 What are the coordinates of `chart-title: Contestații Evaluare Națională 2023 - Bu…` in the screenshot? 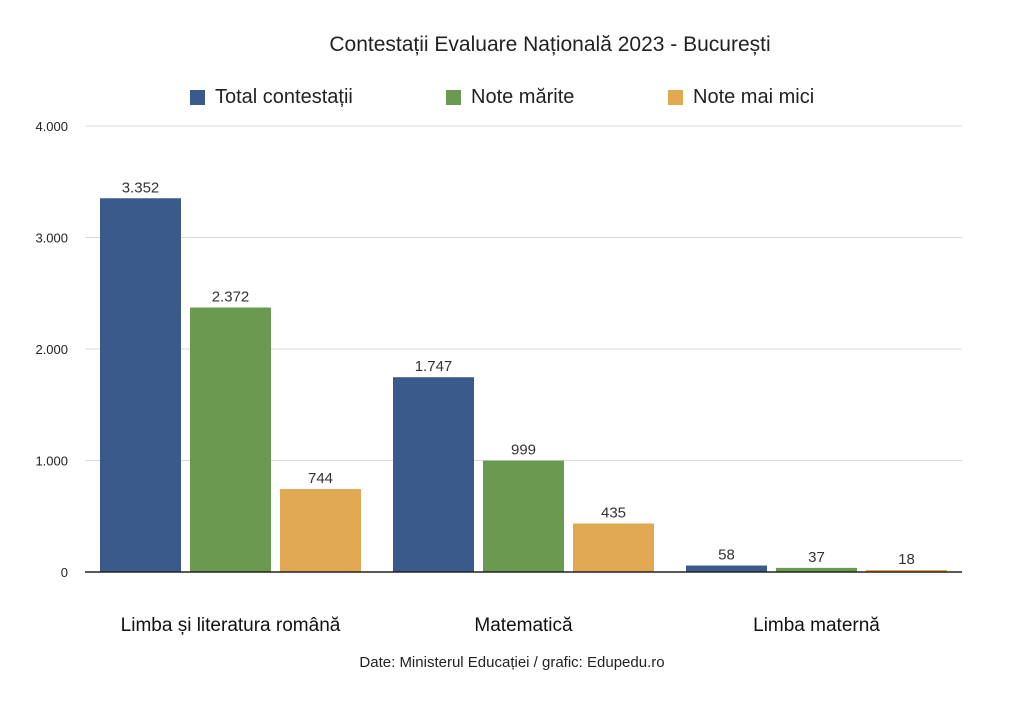 It's located at (550, 44).